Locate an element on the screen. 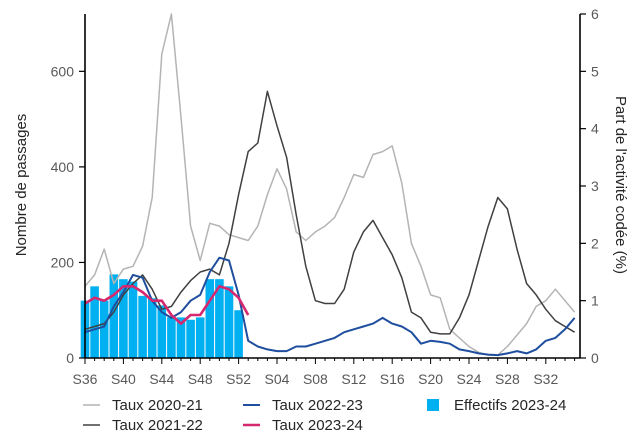 The width and height of the screenshot is (636, 439). bar-S37 is located at coordinates (94, 322).